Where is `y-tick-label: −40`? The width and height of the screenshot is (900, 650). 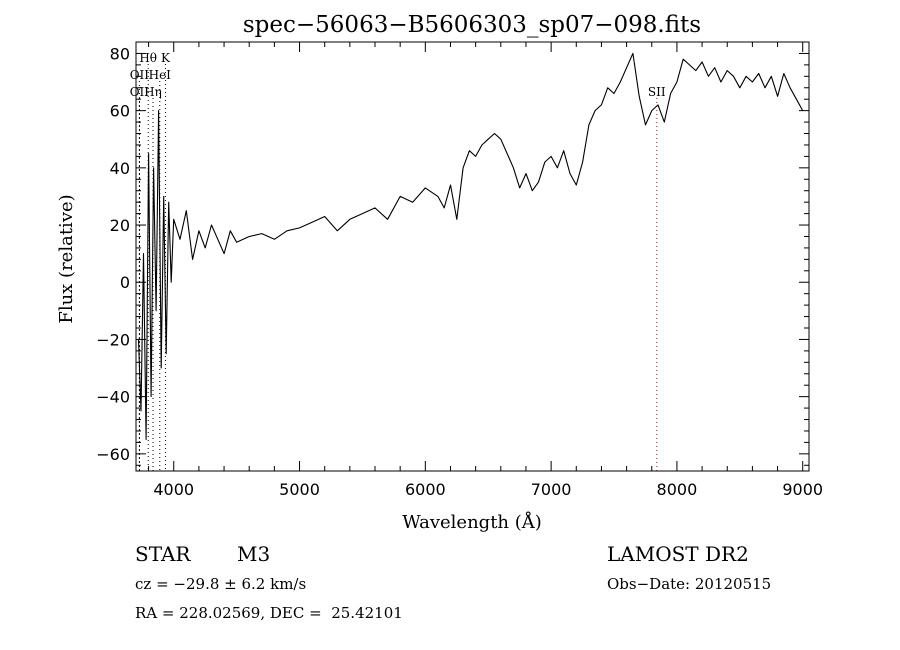
y-tick-label: −40 is located at coordinates (113, 397).